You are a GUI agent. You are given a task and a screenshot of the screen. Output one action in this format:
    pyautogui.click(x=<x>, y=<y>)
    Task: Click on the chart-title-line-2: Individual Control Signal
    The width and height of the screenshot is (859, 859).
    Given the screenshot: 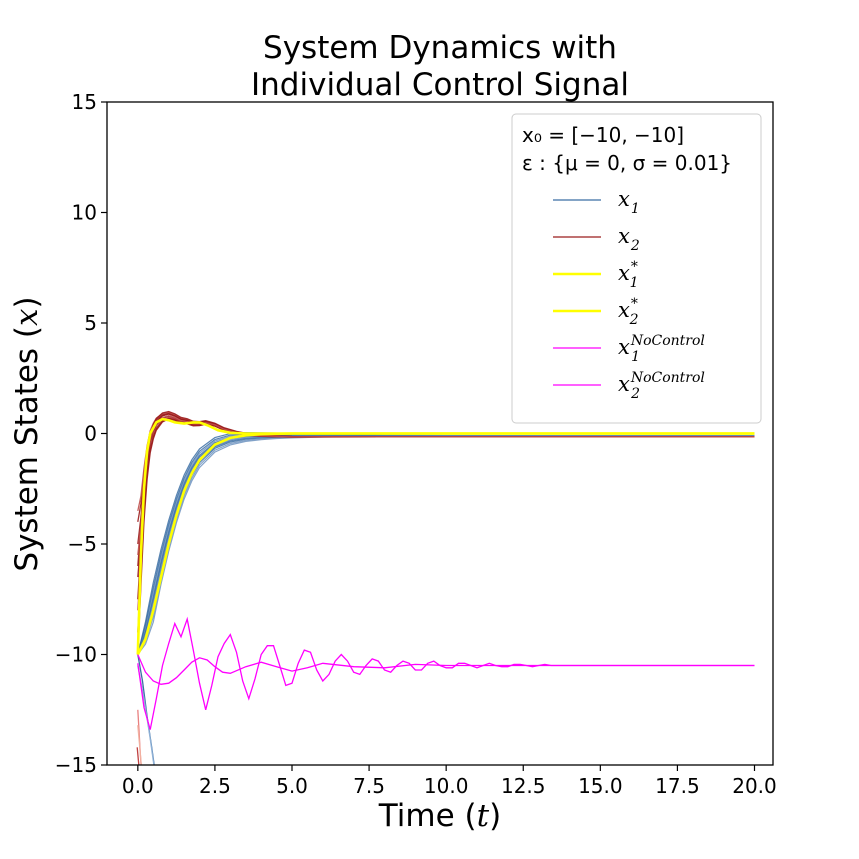 What is the action you would take?
    pyautogui.click(x=440, y=85)
    